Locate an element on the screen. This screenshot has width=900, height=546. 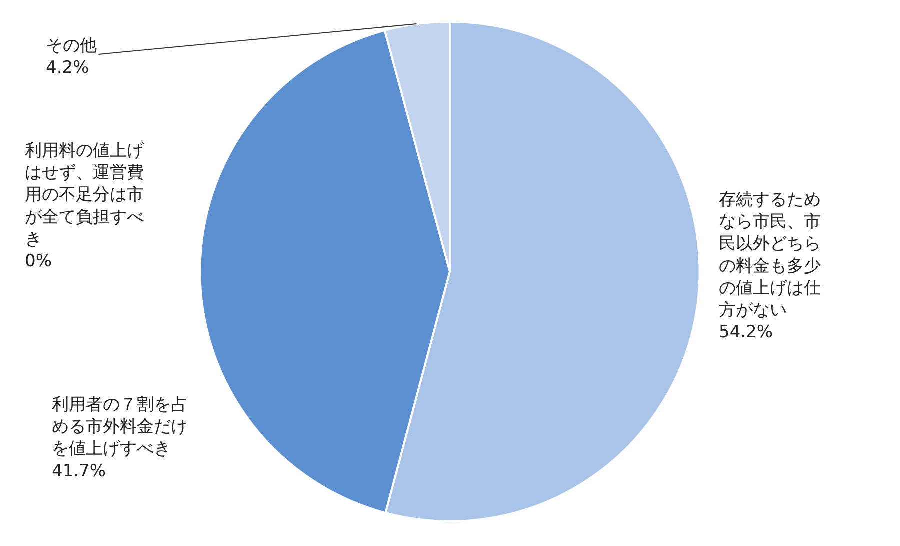
slice-label: 存続するためなら市民、市民以外どちらの料金も多少の値上げは仕方がない is located at coordinates (770, 255).